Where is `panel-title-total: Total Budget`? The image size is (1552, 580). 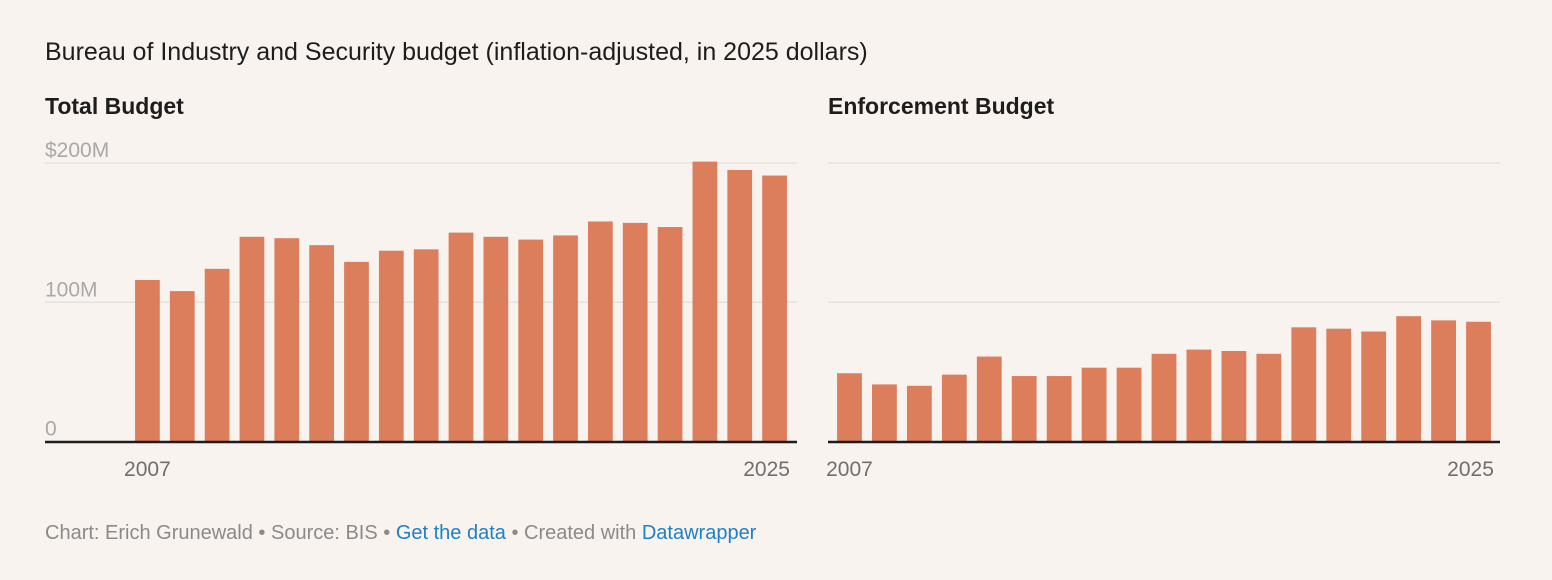
panel-title-total: Total Budget is located at coordinates (114, 106).